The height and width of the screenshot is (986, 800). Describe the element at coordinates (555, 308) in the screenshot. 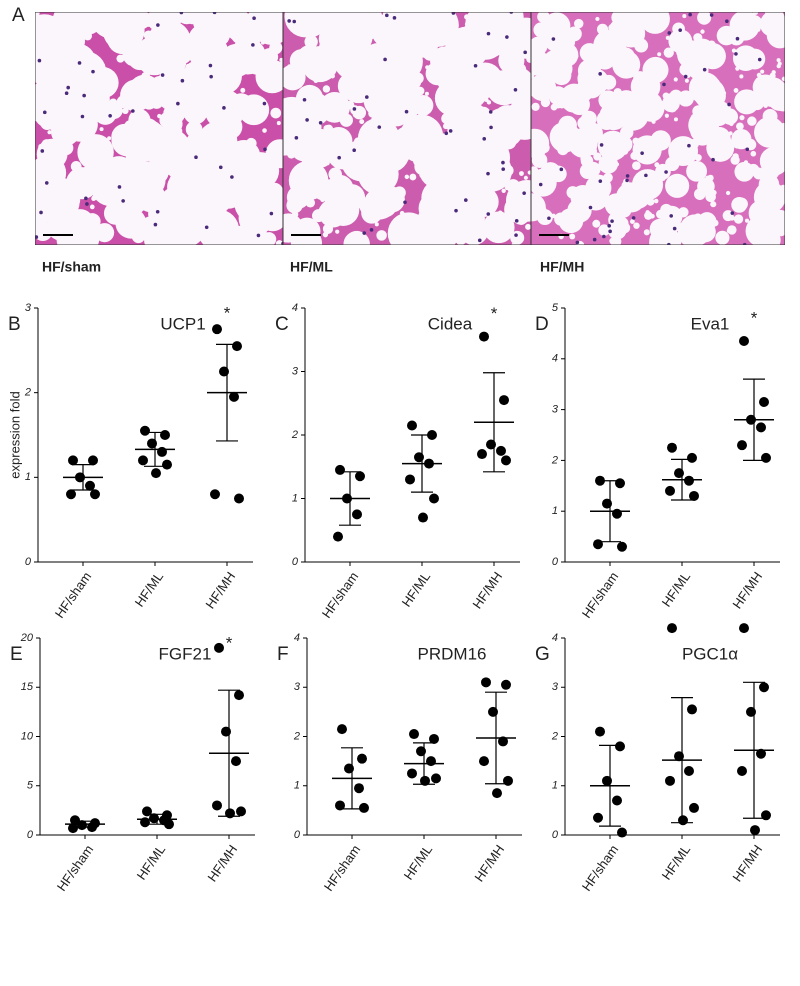

I see `y-tick-label: 5` at that location.